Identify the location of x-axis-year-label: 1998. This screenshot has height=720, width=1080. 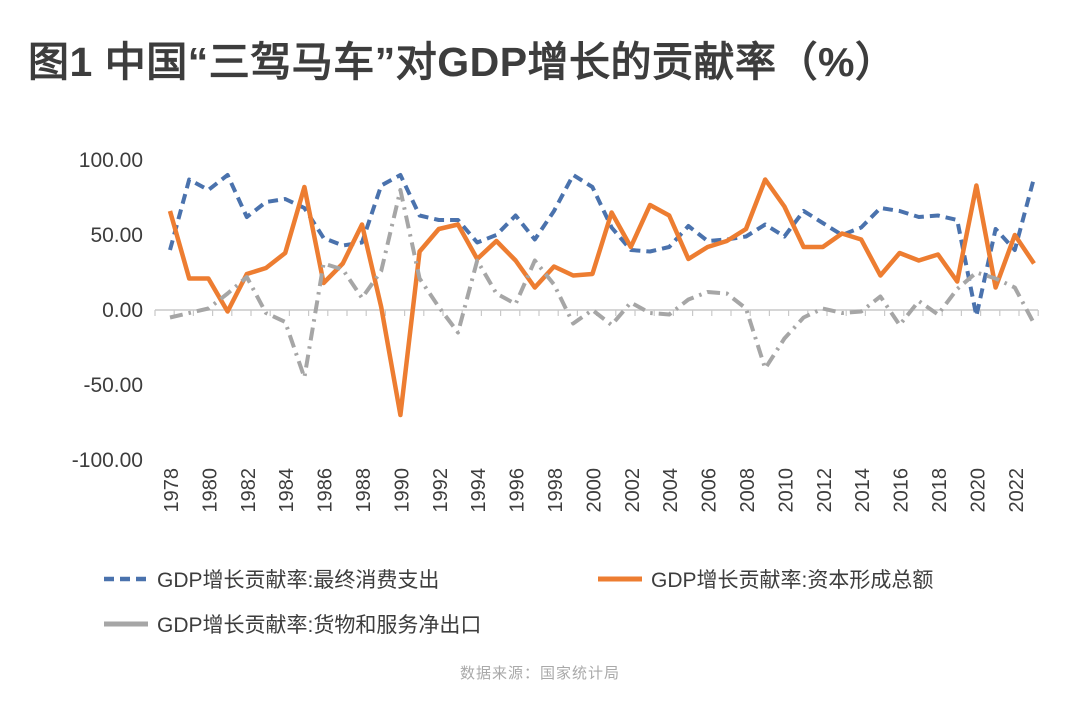
(556, 490).